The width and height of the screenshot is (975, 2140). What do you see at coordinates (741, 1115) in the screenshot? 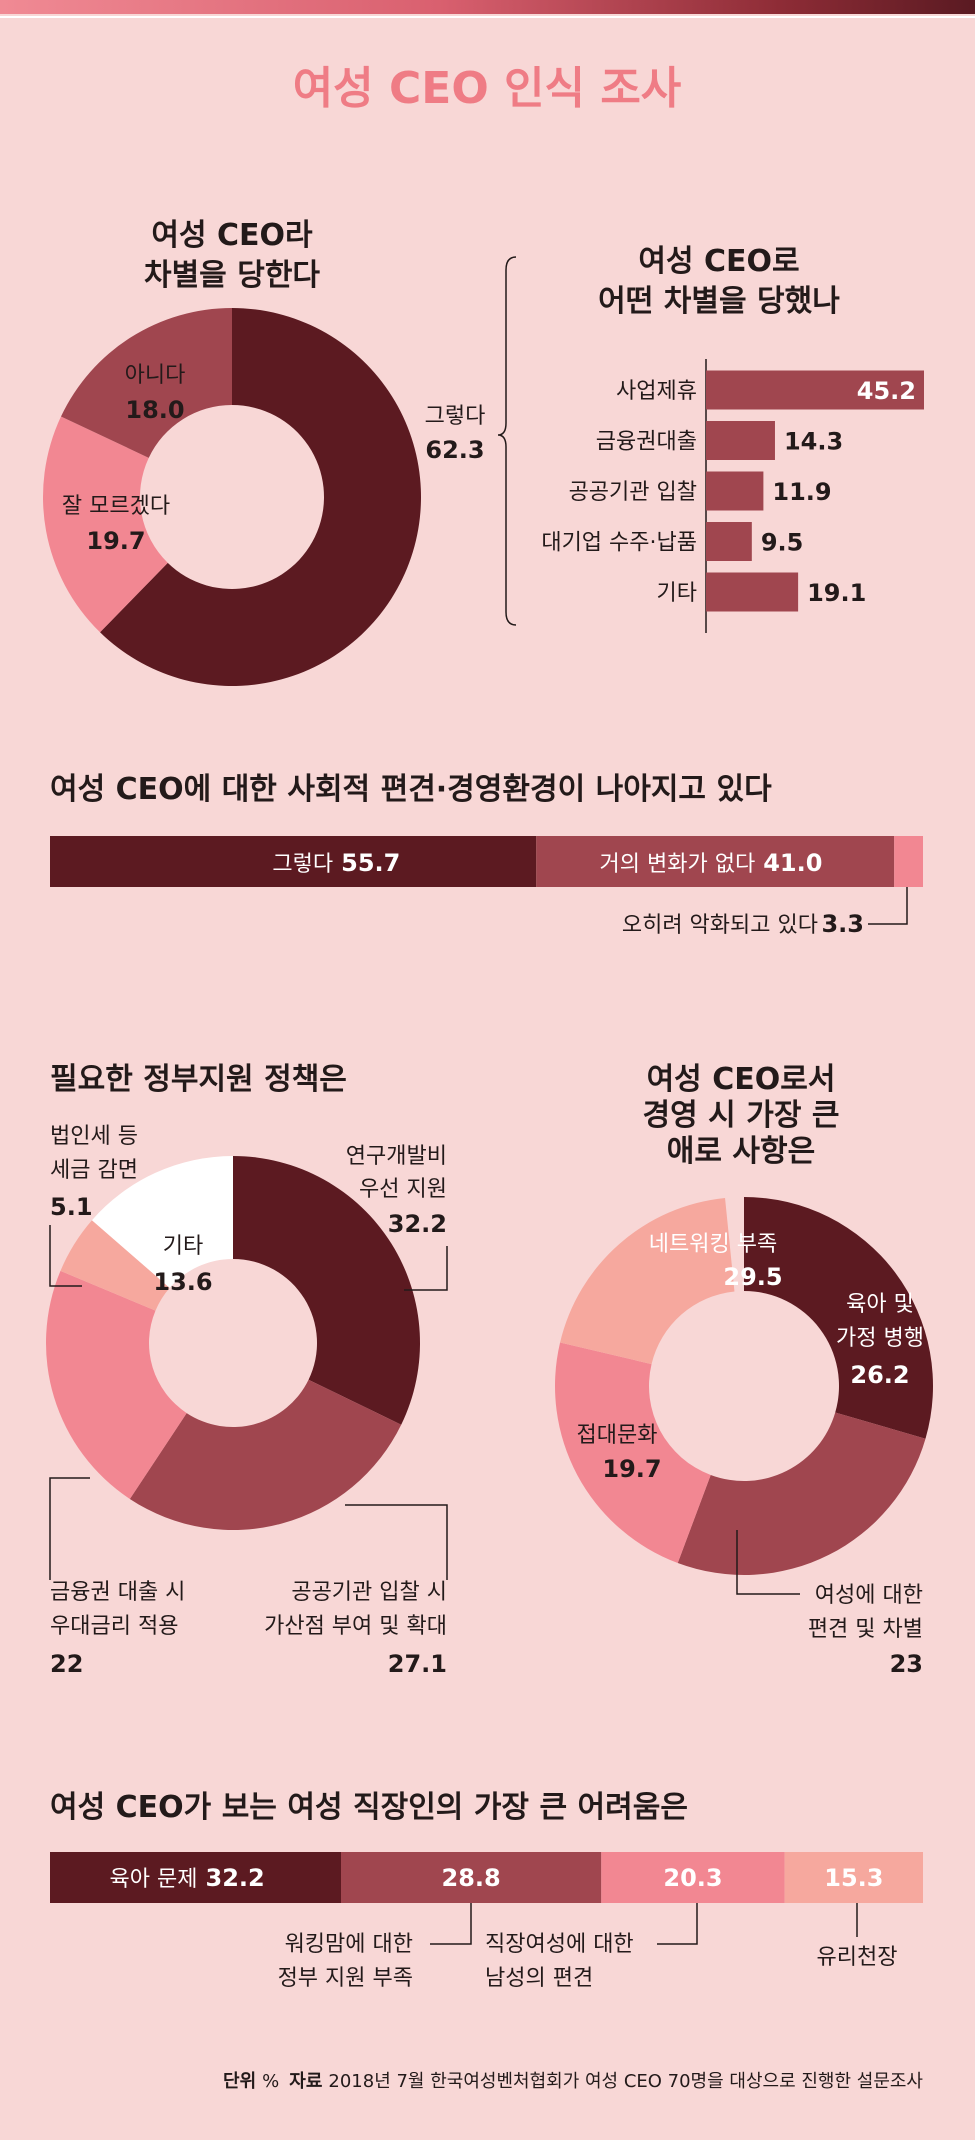
I see `chart-title-line-2: 경영 시 가장 큰` at bounding box center [741, 1115].